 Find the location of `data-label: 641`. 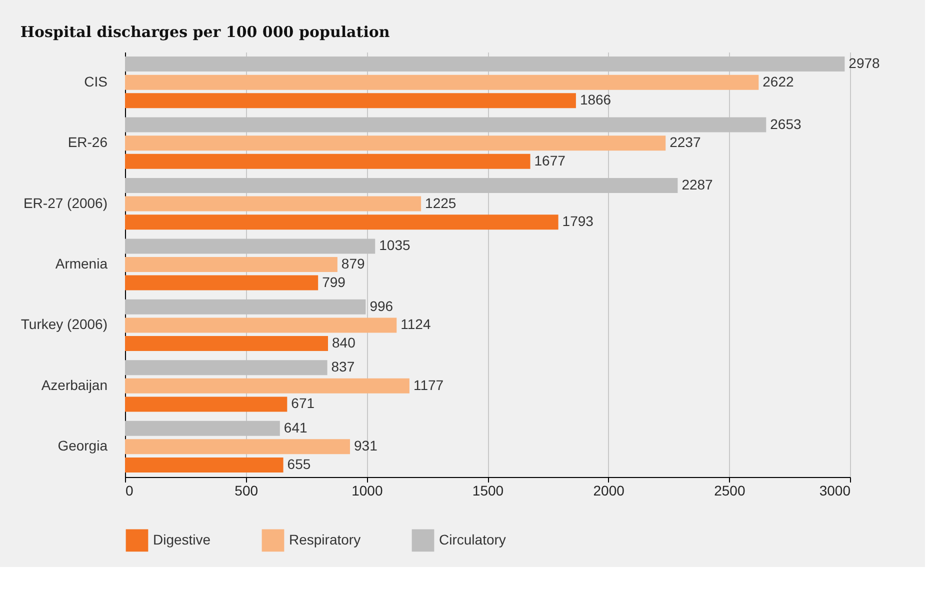

data-label: 641 is located at coordinates (296, 427).